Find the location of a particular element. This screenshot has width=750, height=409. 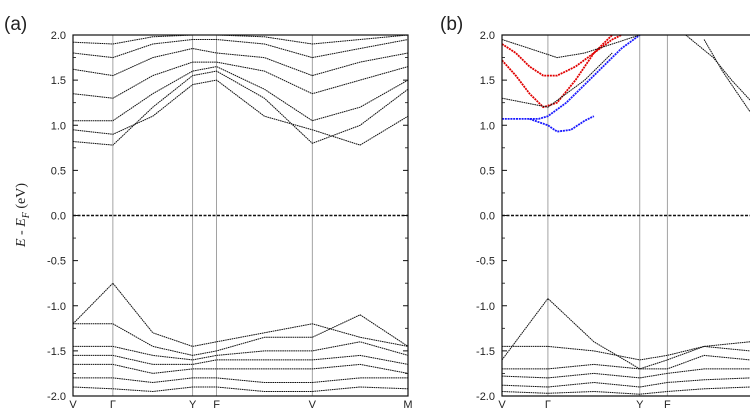

y-axis-label: E - EF (eV) is located at coordinates (23, 215).